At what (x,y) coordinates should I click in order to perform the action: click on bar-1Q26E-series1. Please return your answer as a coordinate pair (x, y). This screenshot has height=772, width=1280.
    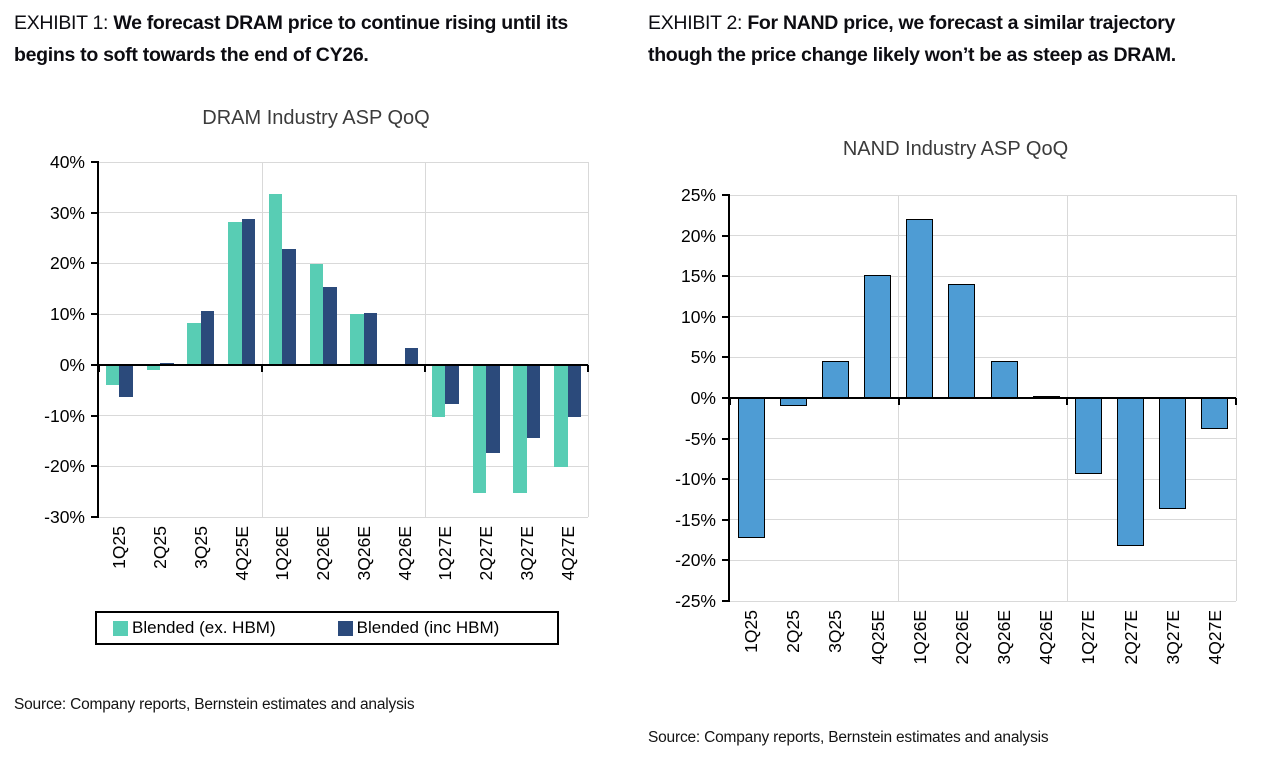
    Looking at the image, I should click on (289, 306).